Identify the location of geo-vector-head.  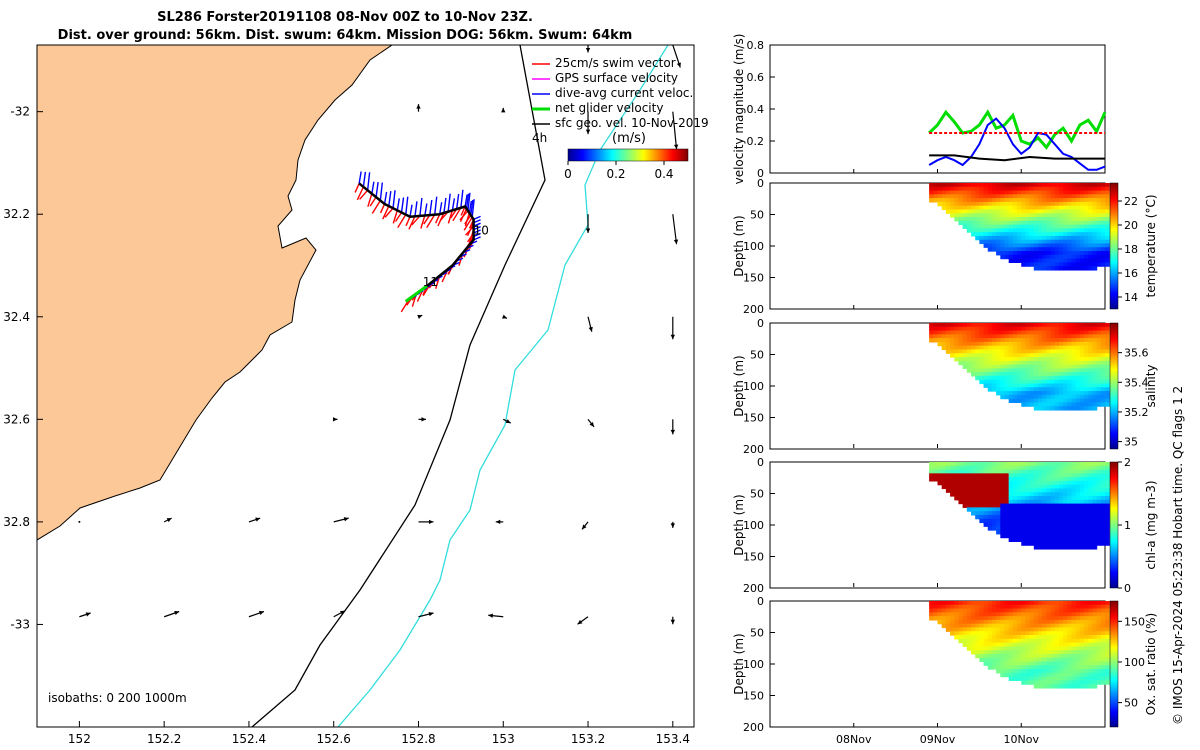
(418, 106).